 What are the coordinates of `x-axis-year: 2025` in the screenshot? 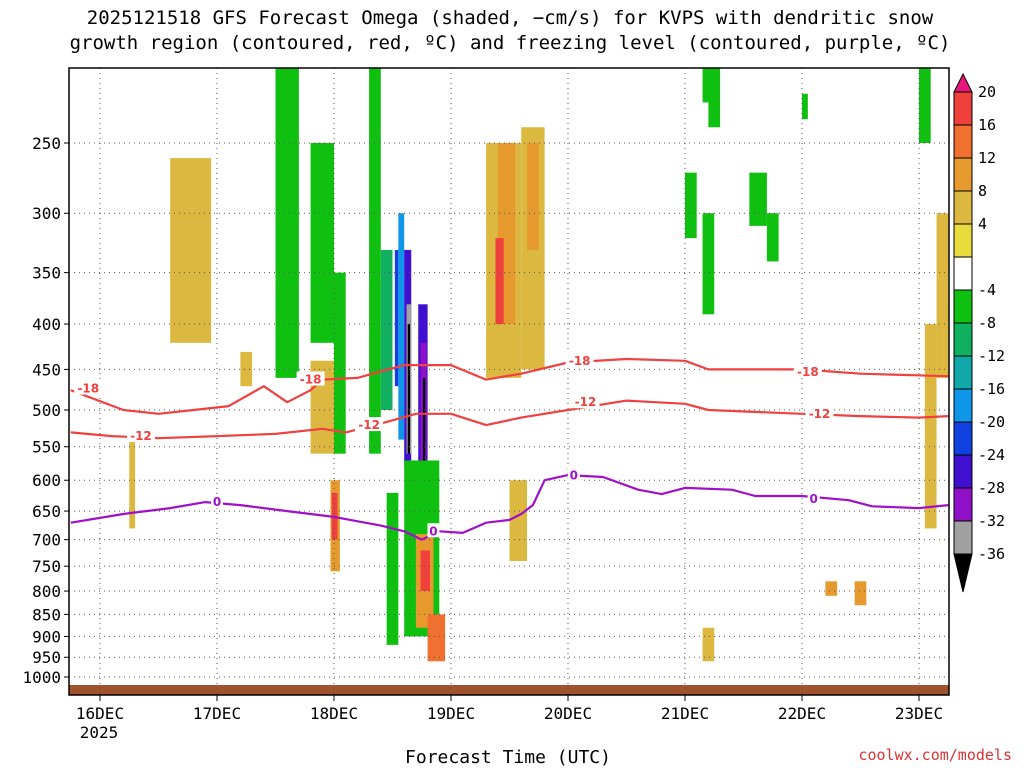 It's located at (99, 732).